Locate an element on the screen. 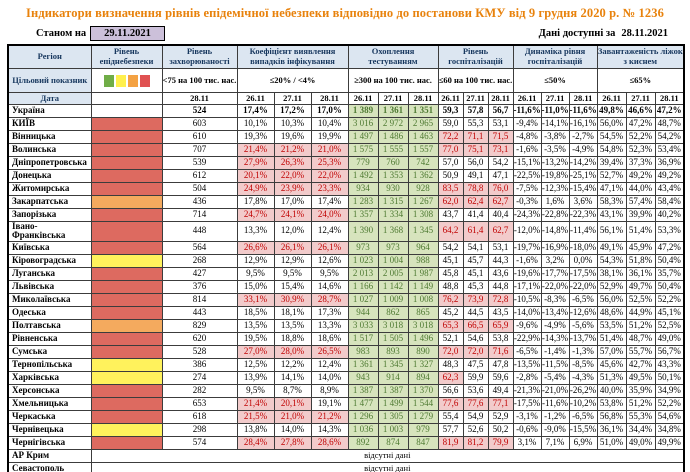 Image resolution: width=690 pixels, height=472 pixels. hosp-dynamics-cell: -21,3% is located at coordinates (527, 390).